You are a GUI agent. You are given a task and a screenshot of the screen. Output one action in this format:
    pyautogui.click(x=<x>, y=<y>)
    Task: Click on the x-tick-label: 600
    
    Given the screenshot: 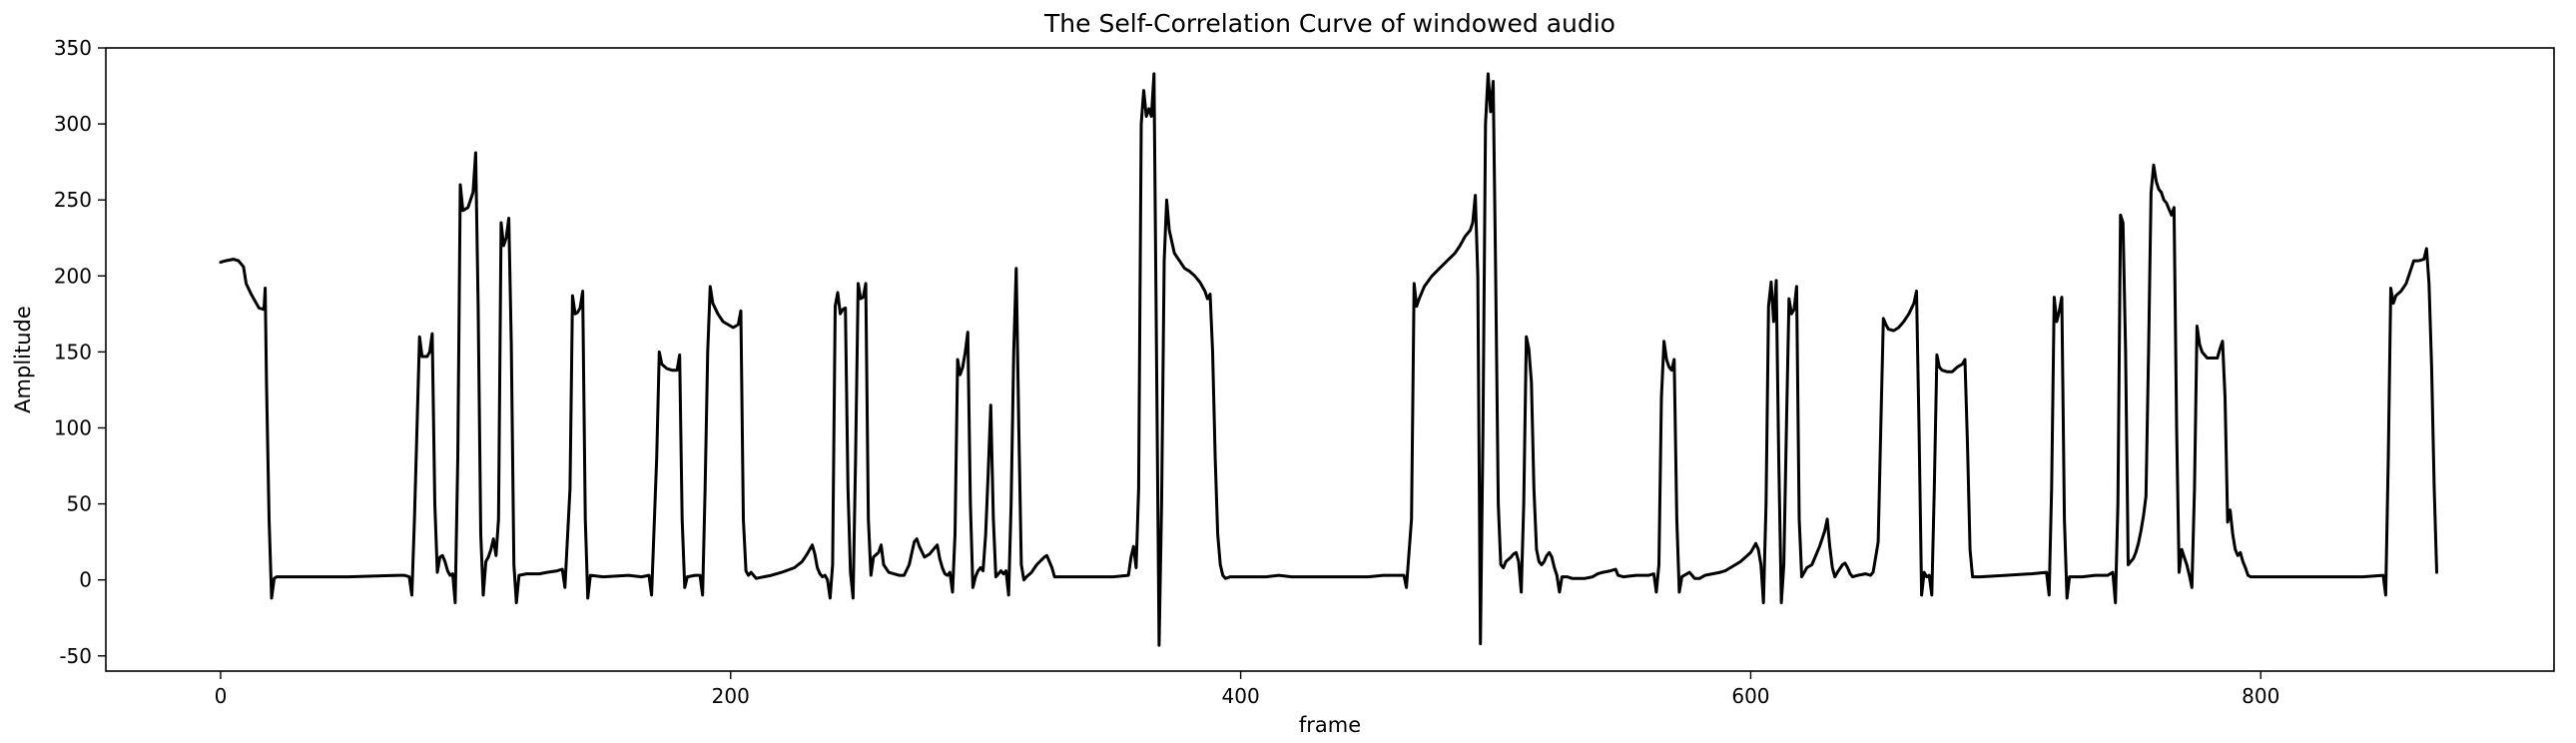 What is the action you would take?
    pyautogui.click(x=1750, y=696)
    